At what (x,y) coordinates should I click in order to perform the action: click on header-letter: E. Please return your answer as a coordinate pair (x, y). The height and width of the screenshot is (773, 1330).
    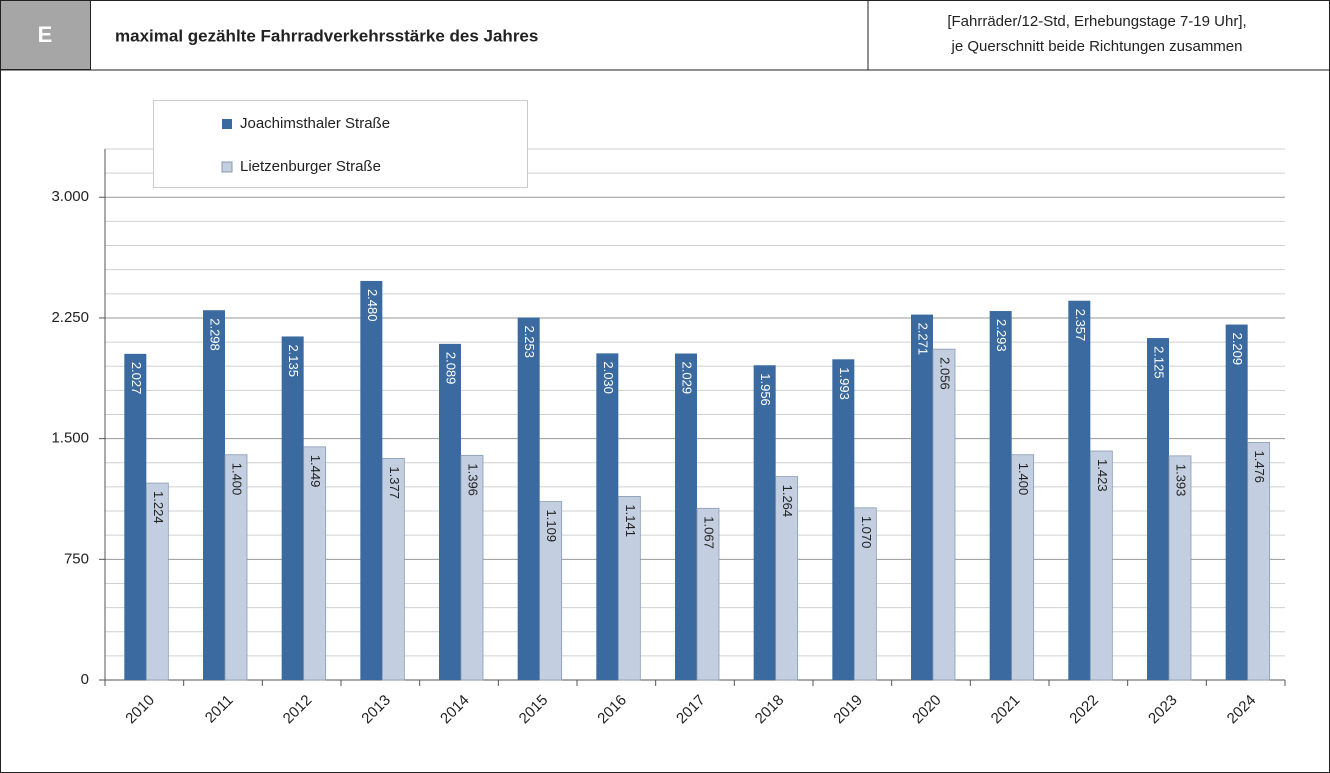
    Looking at the image, I should click on (45, 34).